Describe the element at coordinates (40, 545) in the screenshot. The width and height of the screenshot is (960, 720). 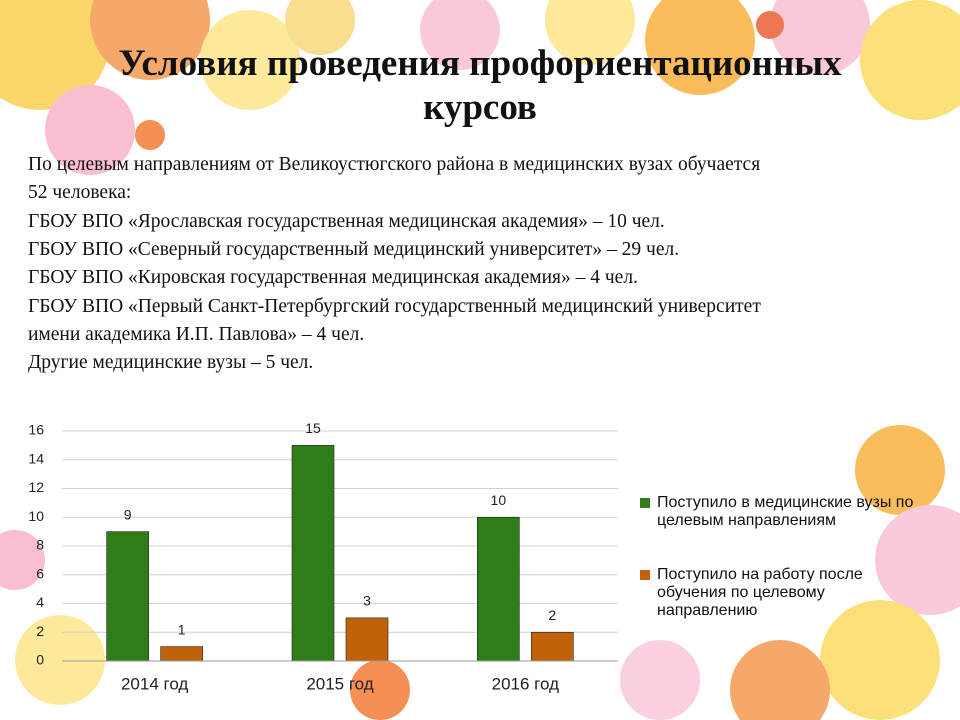
I see `y-tick-label: 8` at that location.